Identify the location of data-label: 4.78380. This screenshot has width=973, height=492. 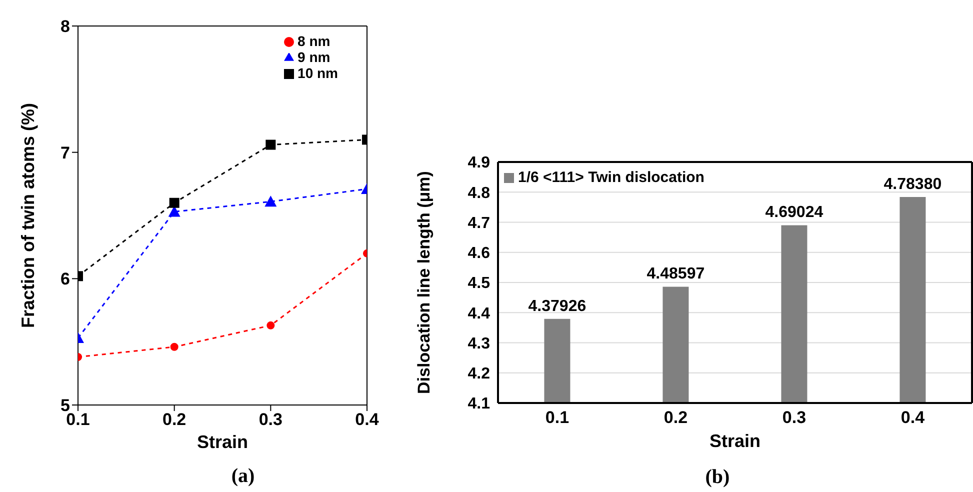
(913, 185).